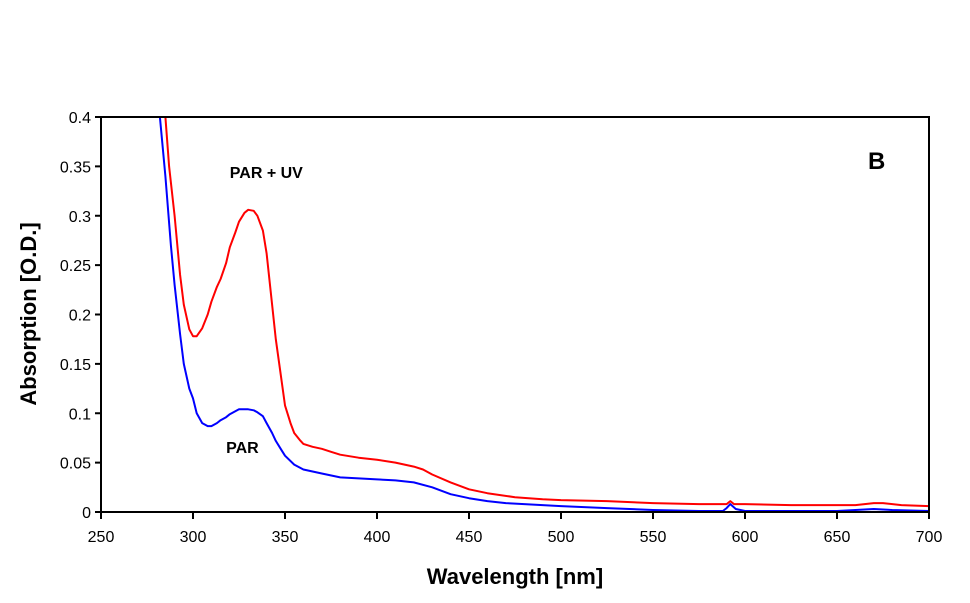 This screenshot has width=970, height=603. What do you see at coordinates (561, 537) in the screenshot?
I see `x-tick-label: 500` at bounding box center [561, 537].